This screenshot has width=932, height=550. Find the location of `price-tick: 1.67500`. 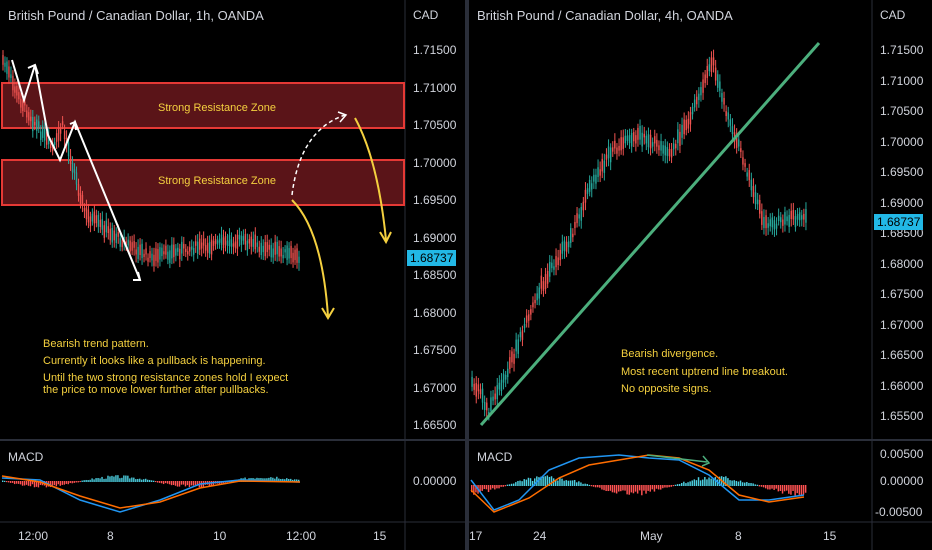

price-tick: 1.67500 is located at coordinates (902, 294).